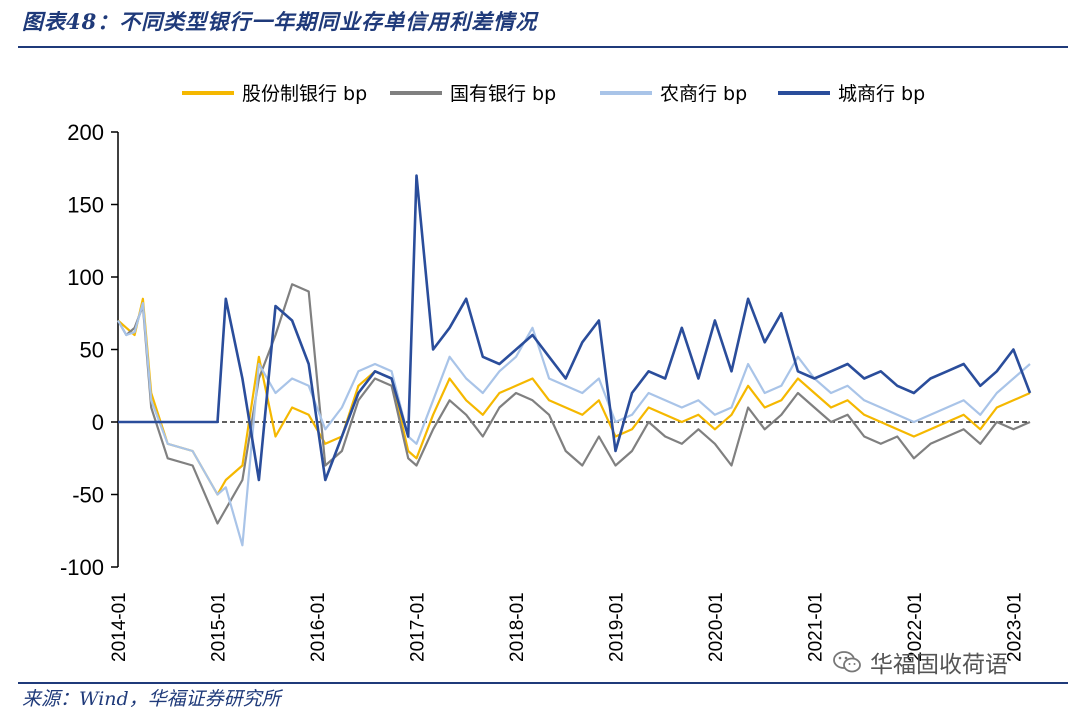 The image size is (1080, 711). Describe the element at coordinates (503, 94) in the screenshot. I see `legend-label: 国有银行 bp` at that location.